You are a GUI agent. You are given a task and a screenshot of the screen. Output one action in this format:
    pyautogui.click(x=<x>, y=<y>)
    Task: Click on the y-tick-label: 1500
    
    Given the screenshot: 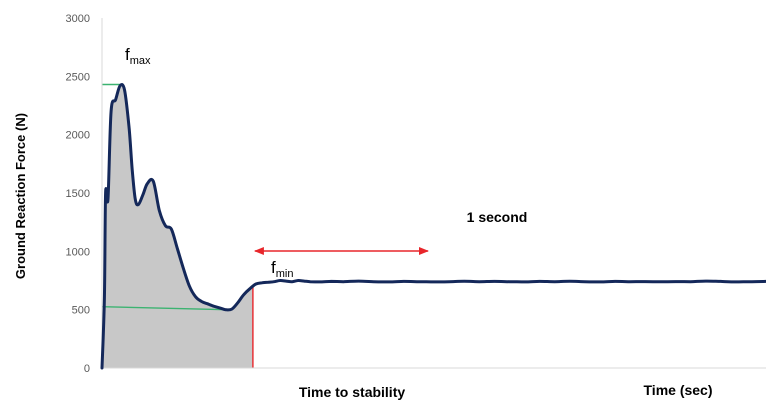 What is the action you would take?
    pyautogui.click(x=78, y=194)
    